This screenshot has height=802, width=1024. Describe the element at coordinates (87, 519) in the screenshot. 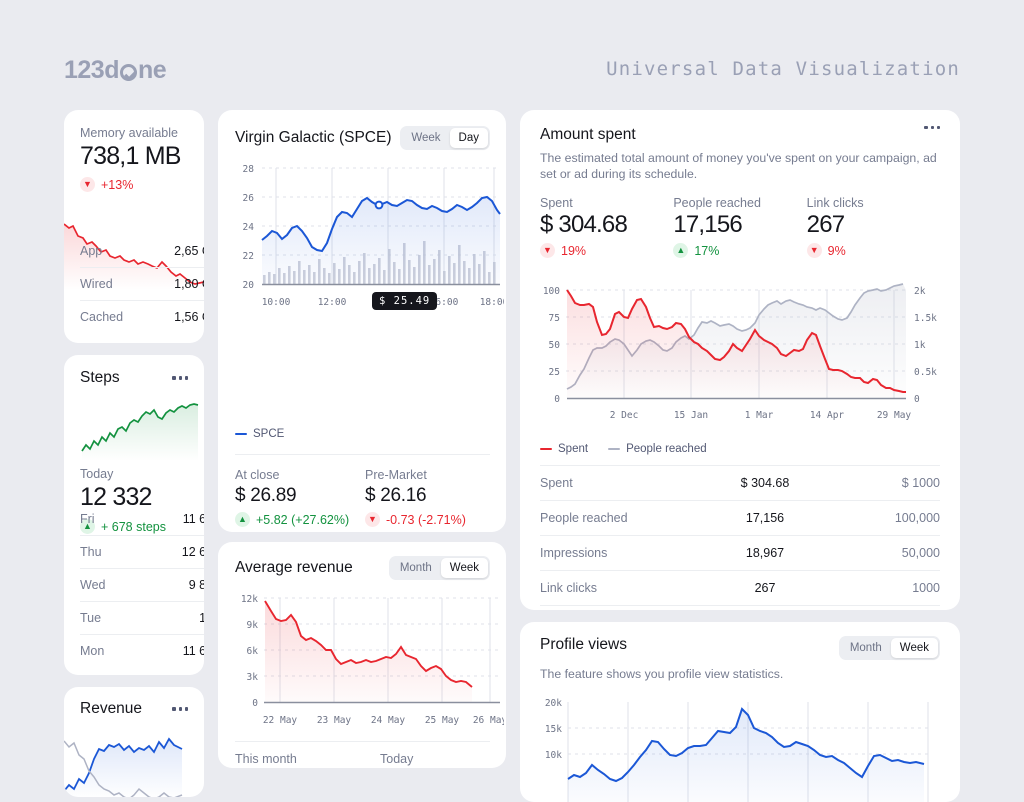

I see `row-key: Fri` at that location.